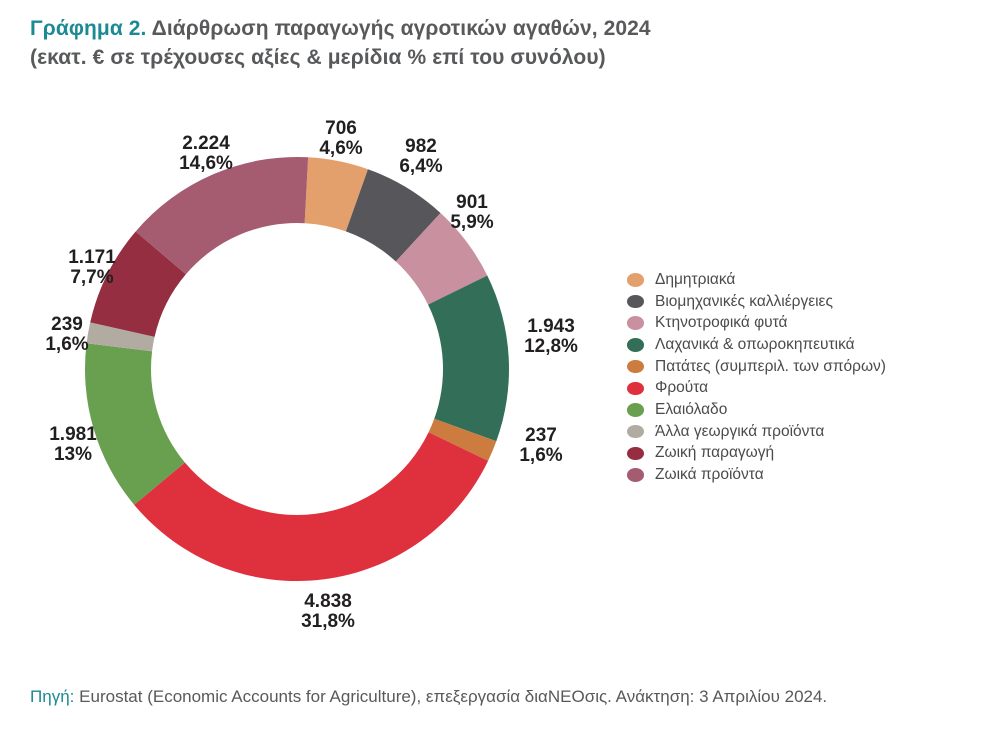 The image size is (990, 741). Describe the element at coordinates (541, 435) in the screenshot. I see `slice-value: 237` at that location.